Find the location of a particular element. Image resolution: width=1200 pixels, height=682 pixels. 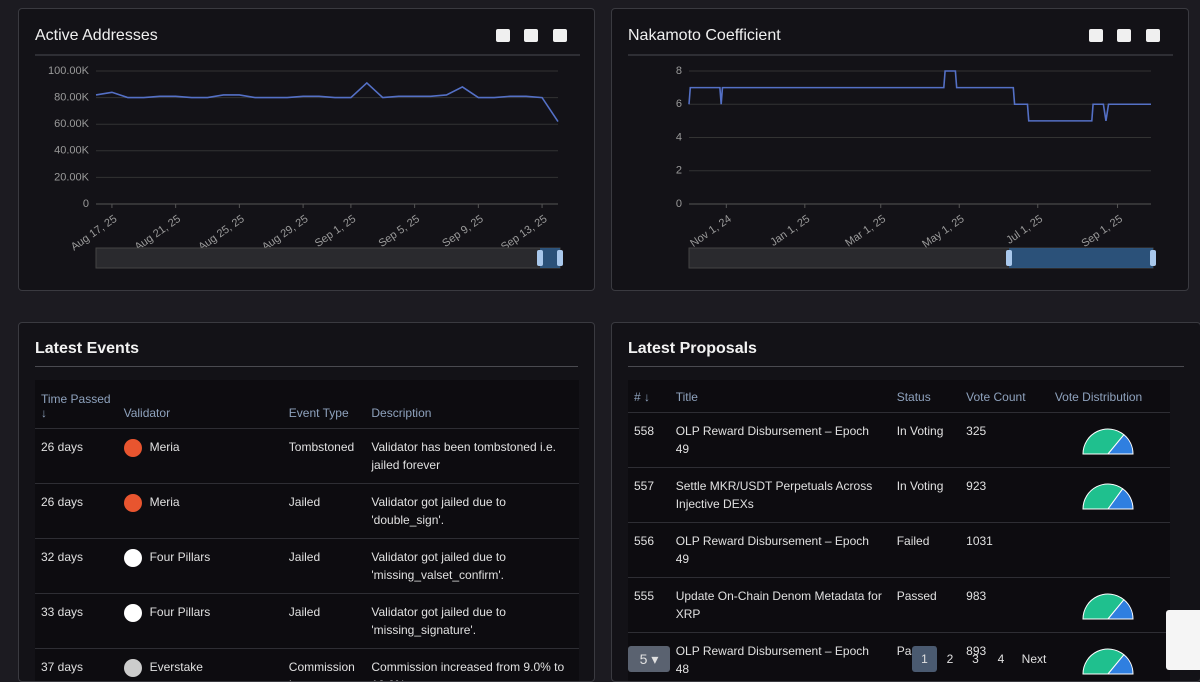

id-cell: 556 is located at coordinates (649, 550).